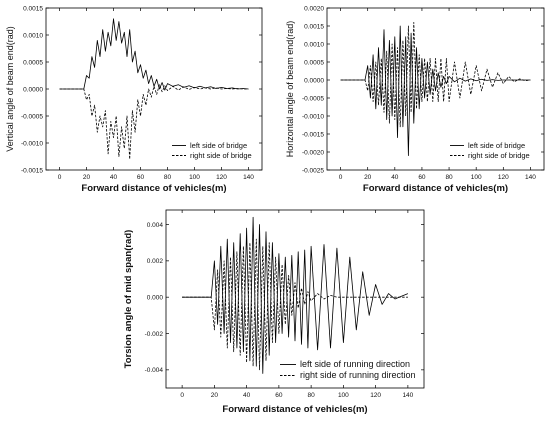 This screenshot has height=423, width=550. I want to click on legend-label: left side of running direction, so click(355, 364).